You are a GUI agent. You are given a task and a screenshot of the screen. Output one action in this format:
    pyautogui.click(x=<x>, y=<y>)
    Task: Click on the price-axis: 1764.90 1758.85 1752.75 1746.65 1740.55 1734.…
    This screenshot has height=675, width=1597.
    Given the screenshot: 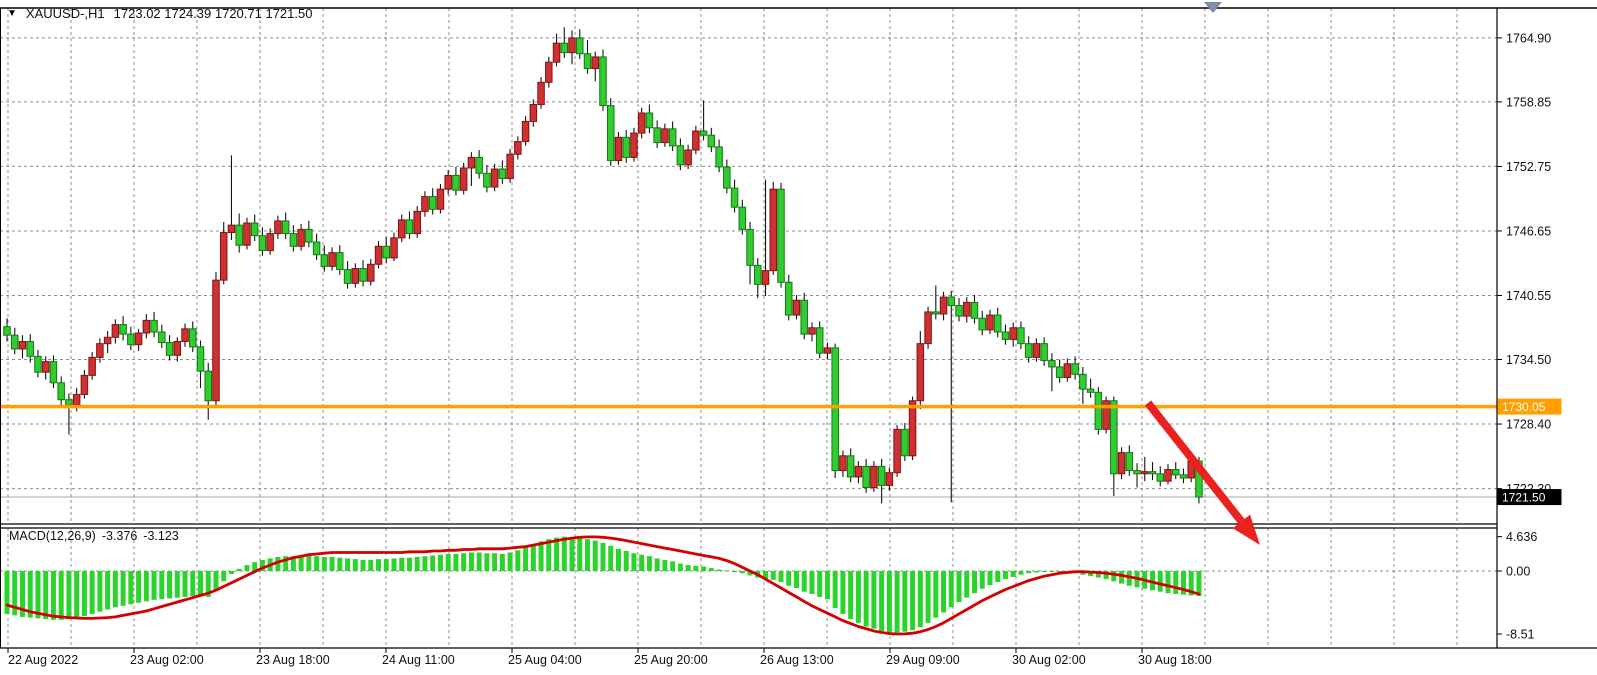 What is the action you would take?
    pyautogui.click(x=1524, y=336)
    